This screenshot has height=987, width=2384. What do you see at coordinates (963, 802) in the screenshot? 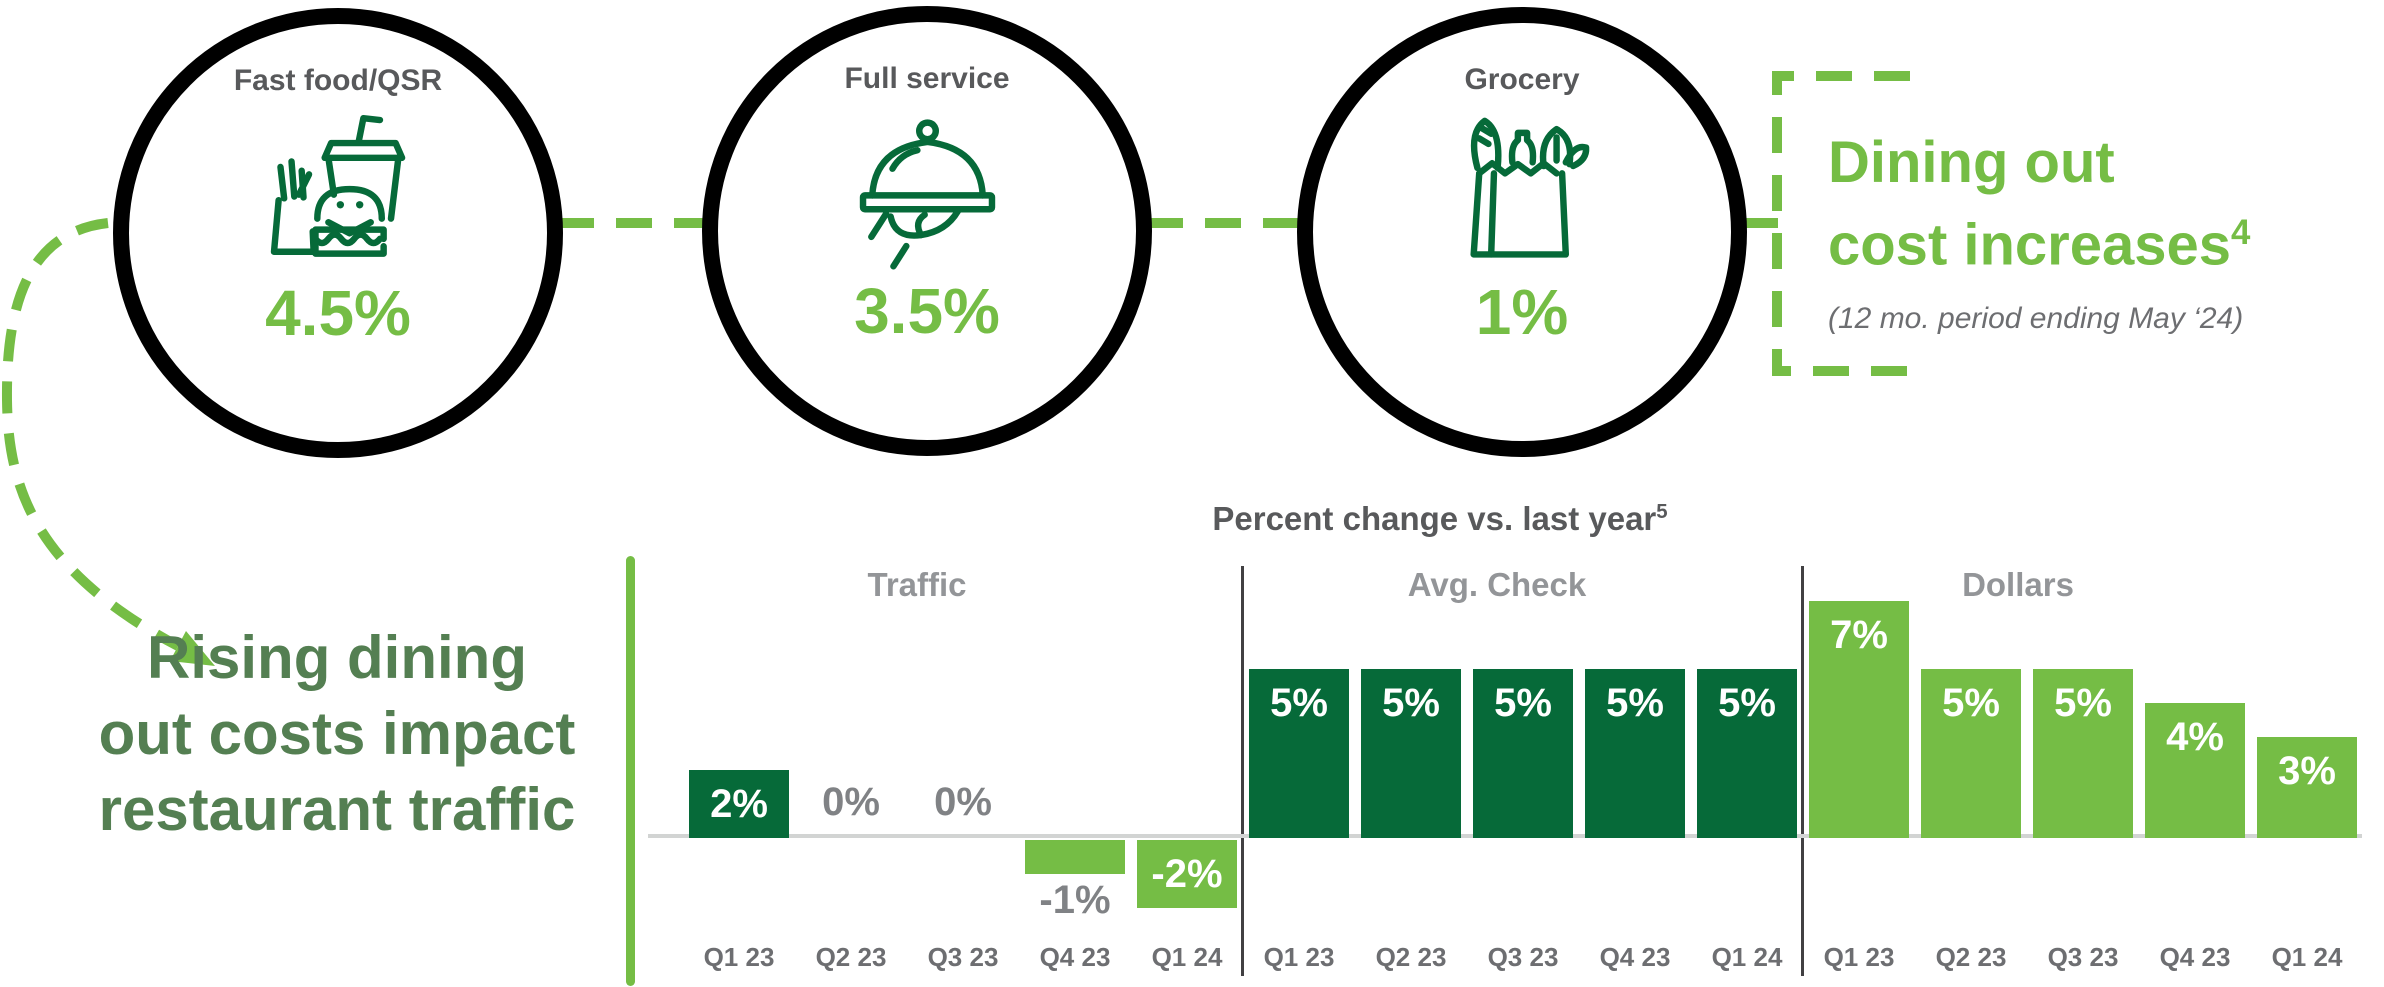
I see `value-label-traffic-q3-23: 0%` at bounding box center [963, 802].